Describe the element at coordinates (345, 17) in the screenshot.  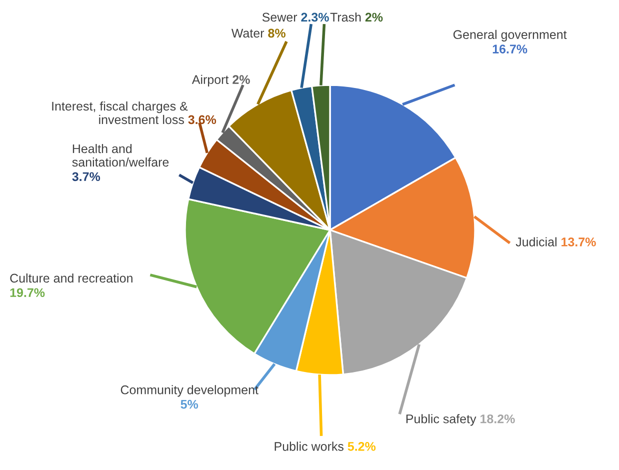
I see `slice-label: Trash` at that location.